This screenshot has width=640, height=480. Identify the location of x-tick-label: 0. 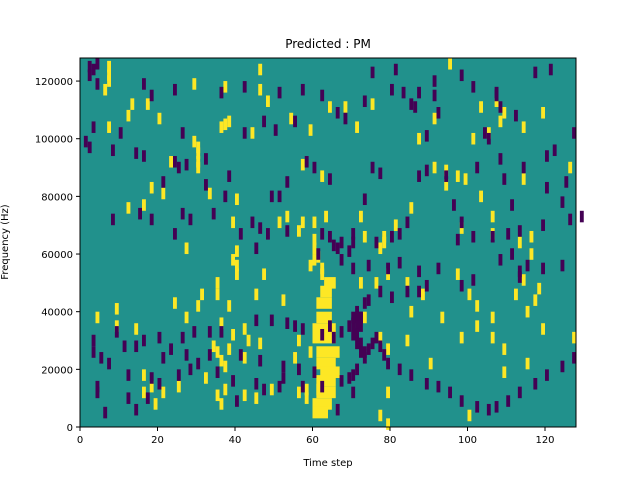
(80, 440).